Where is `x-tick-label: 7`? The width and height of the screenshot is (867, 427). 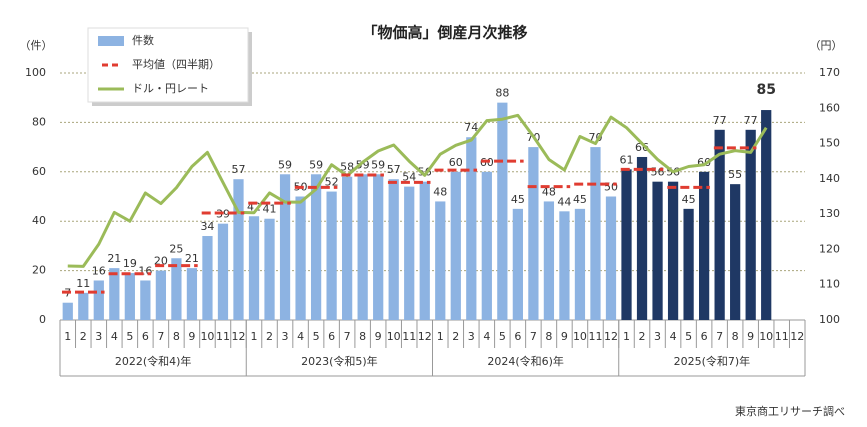 x-tick-label: 7 is located at coordinates (160, 336).